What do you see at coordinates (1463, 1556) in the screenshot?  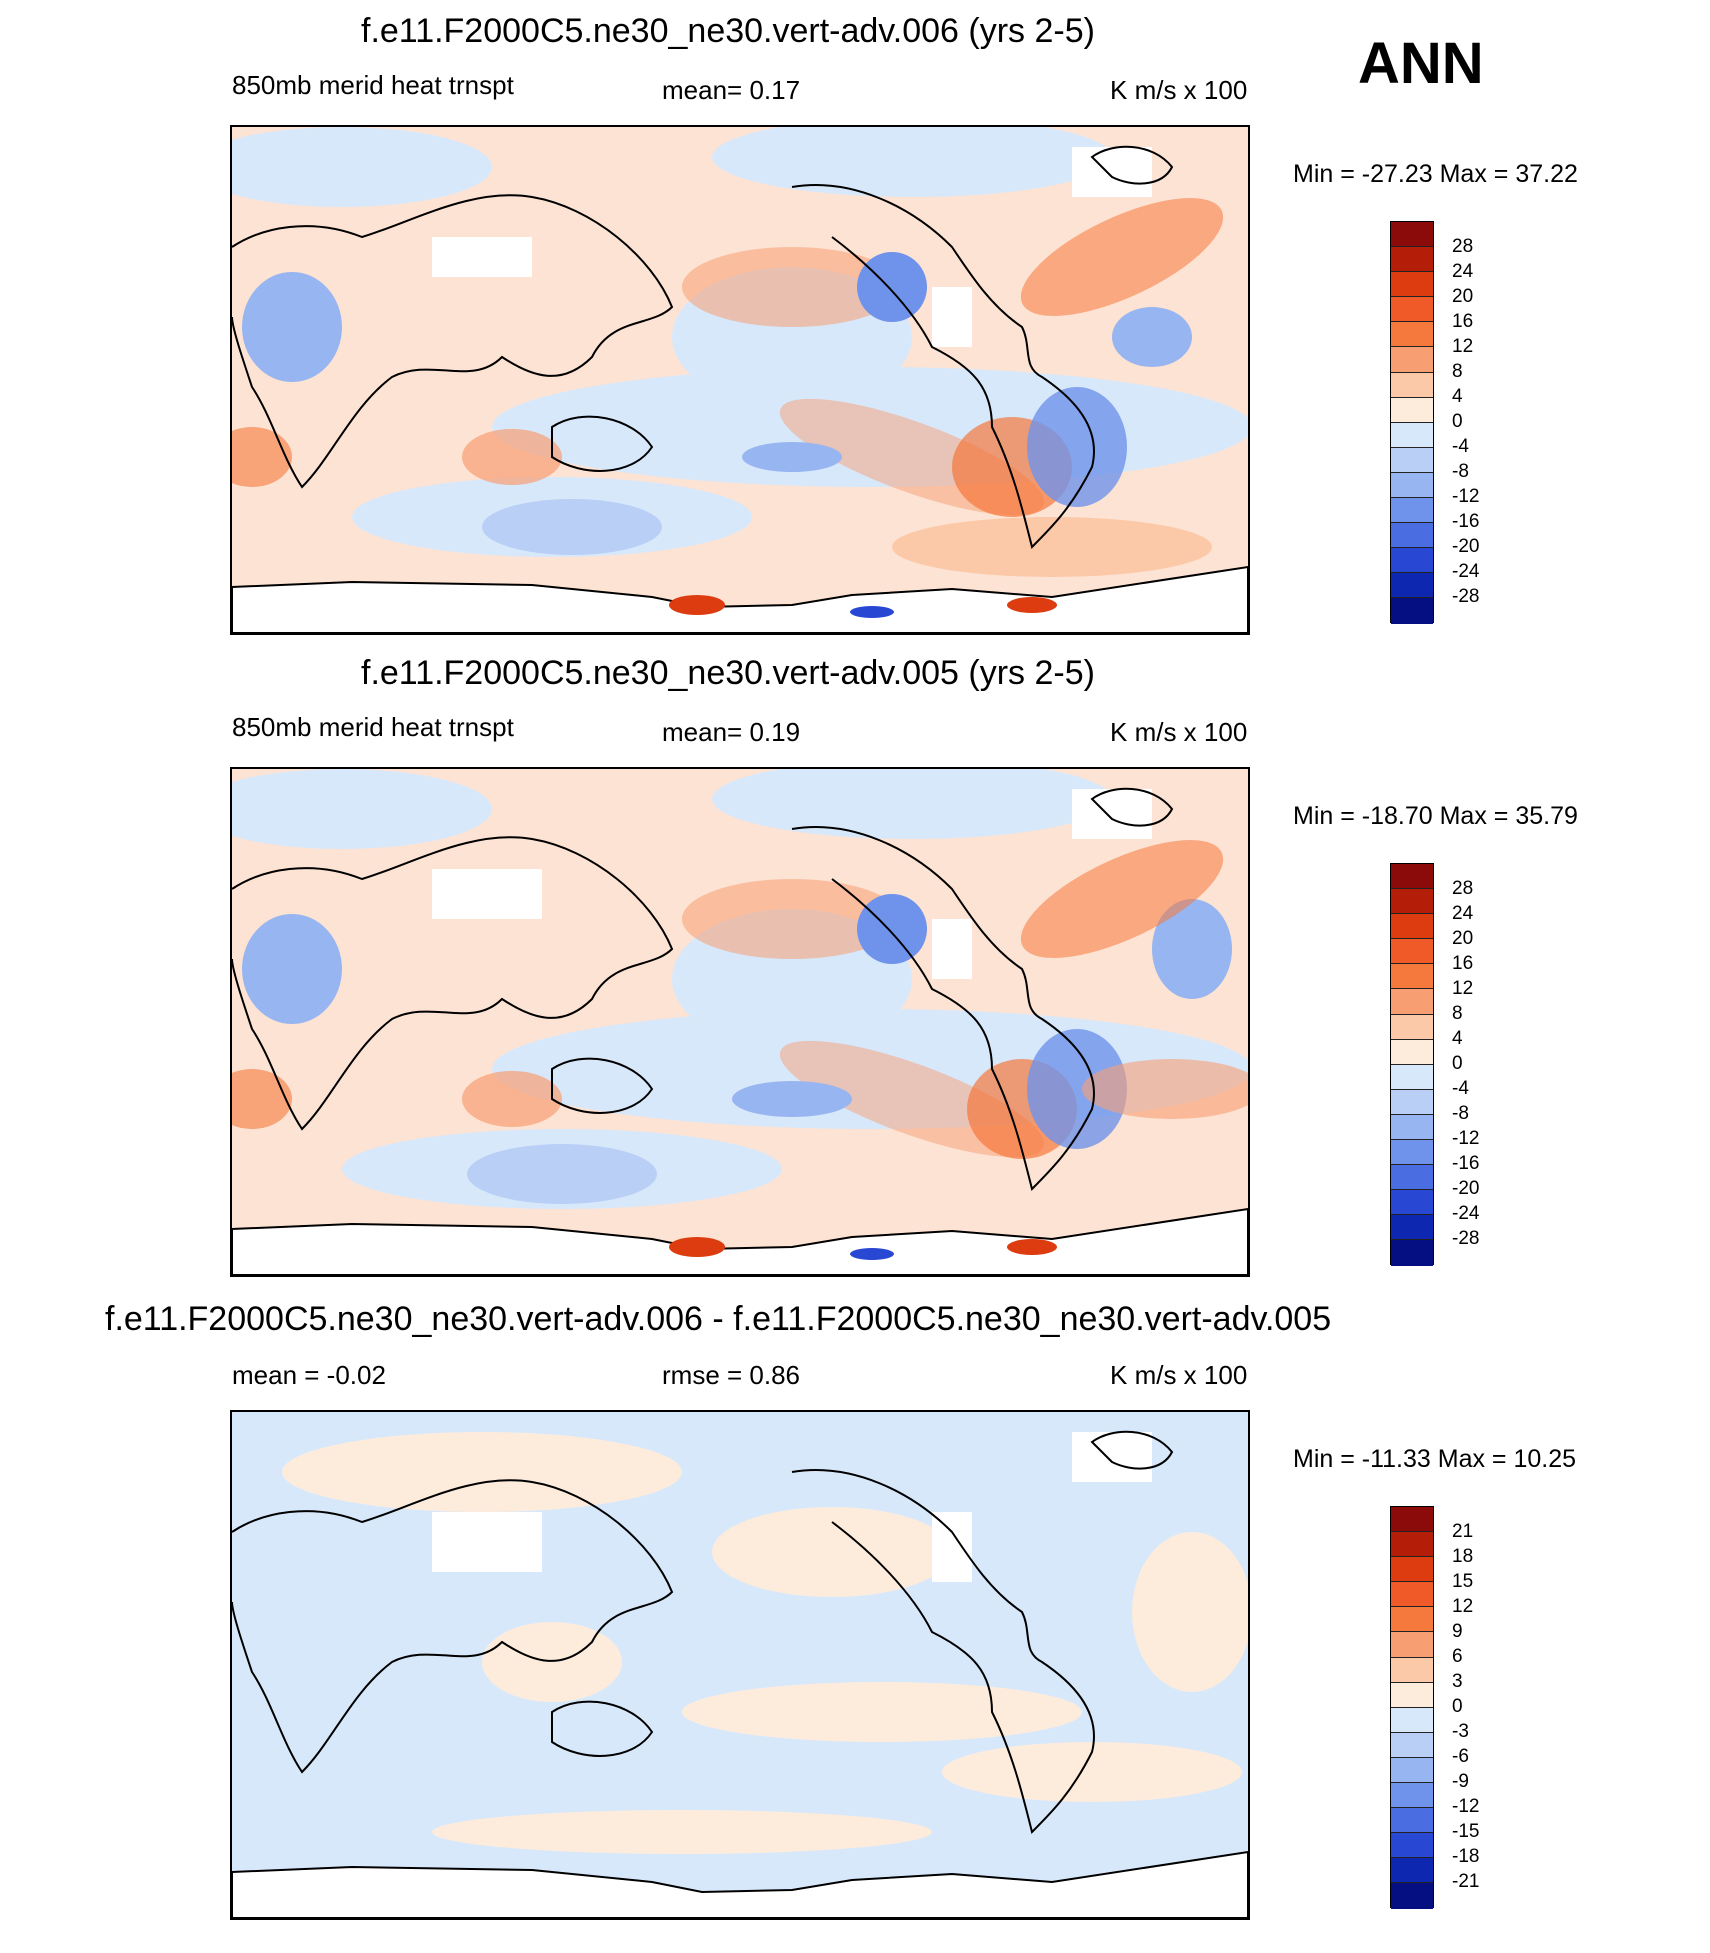 I see `colorbar-tick-label: 18` at bounding box center [1463, 1556].